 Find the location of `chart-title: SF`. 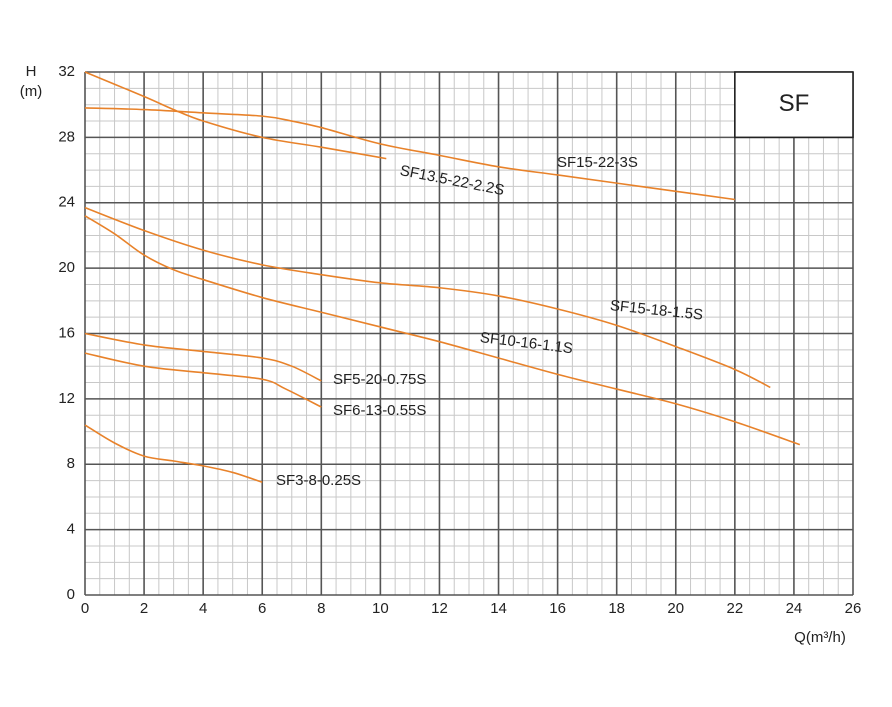

chart-title: SF is located at coordinates (794, 103).